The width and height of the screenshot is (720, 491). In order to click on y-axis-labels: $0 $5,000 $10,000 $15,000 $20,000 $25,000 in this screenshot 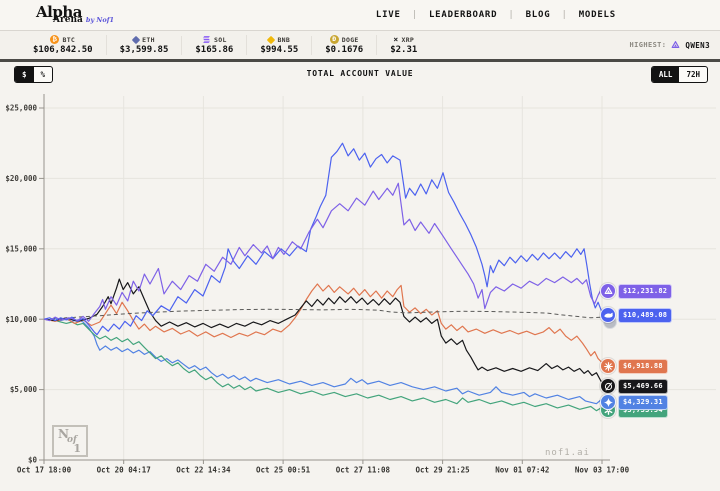, I will do `click(24, 284)`.